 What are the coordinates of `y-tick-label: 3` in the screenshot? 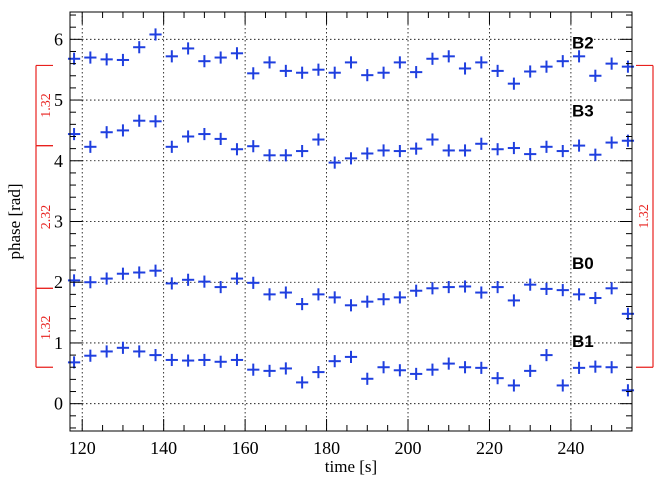 It's located at (58, 222).